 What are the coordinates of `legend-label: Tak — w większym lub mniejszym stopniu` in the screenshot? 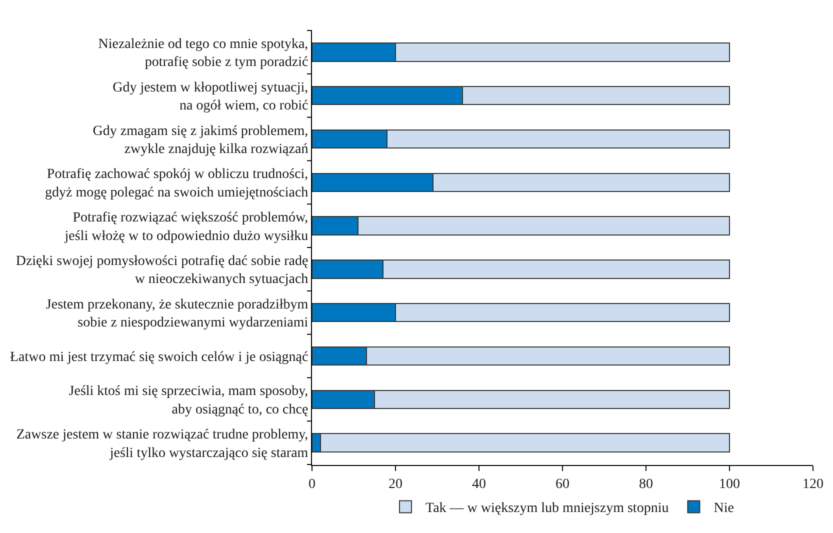 It's located at (547, 508).